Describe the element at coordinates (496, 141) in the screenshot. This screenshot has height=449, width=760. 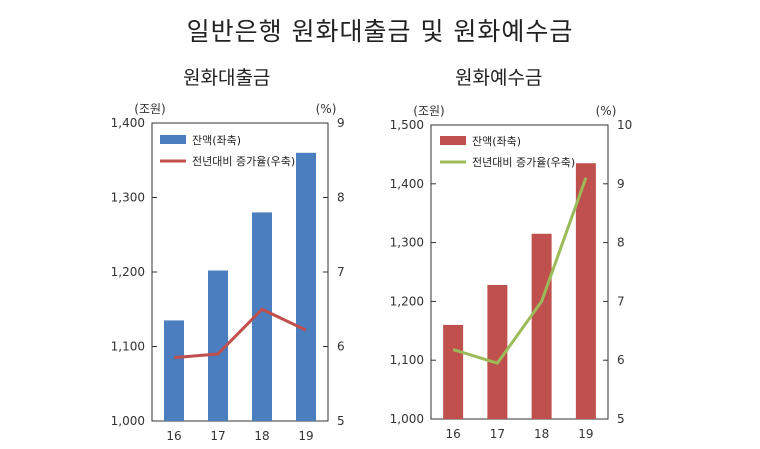
I see `deposit-legend-bar-label: 잔액(좌축)` at that location.